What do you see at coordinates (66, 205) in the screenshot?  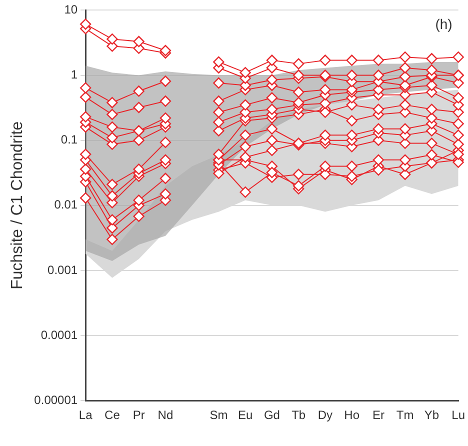 I see `y-tick-label: 0.01` at bounding box center [66, 205].